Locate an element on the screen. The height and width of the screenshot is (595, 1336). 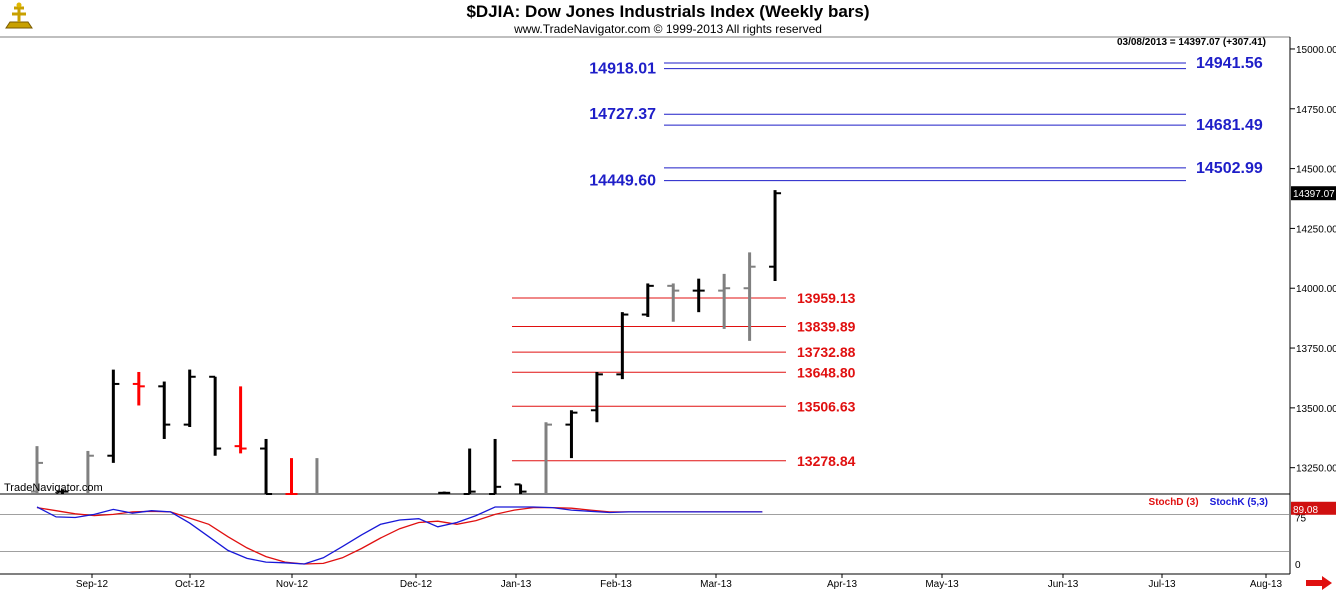
last-stoch-box is located at coordinates (1313, 508).